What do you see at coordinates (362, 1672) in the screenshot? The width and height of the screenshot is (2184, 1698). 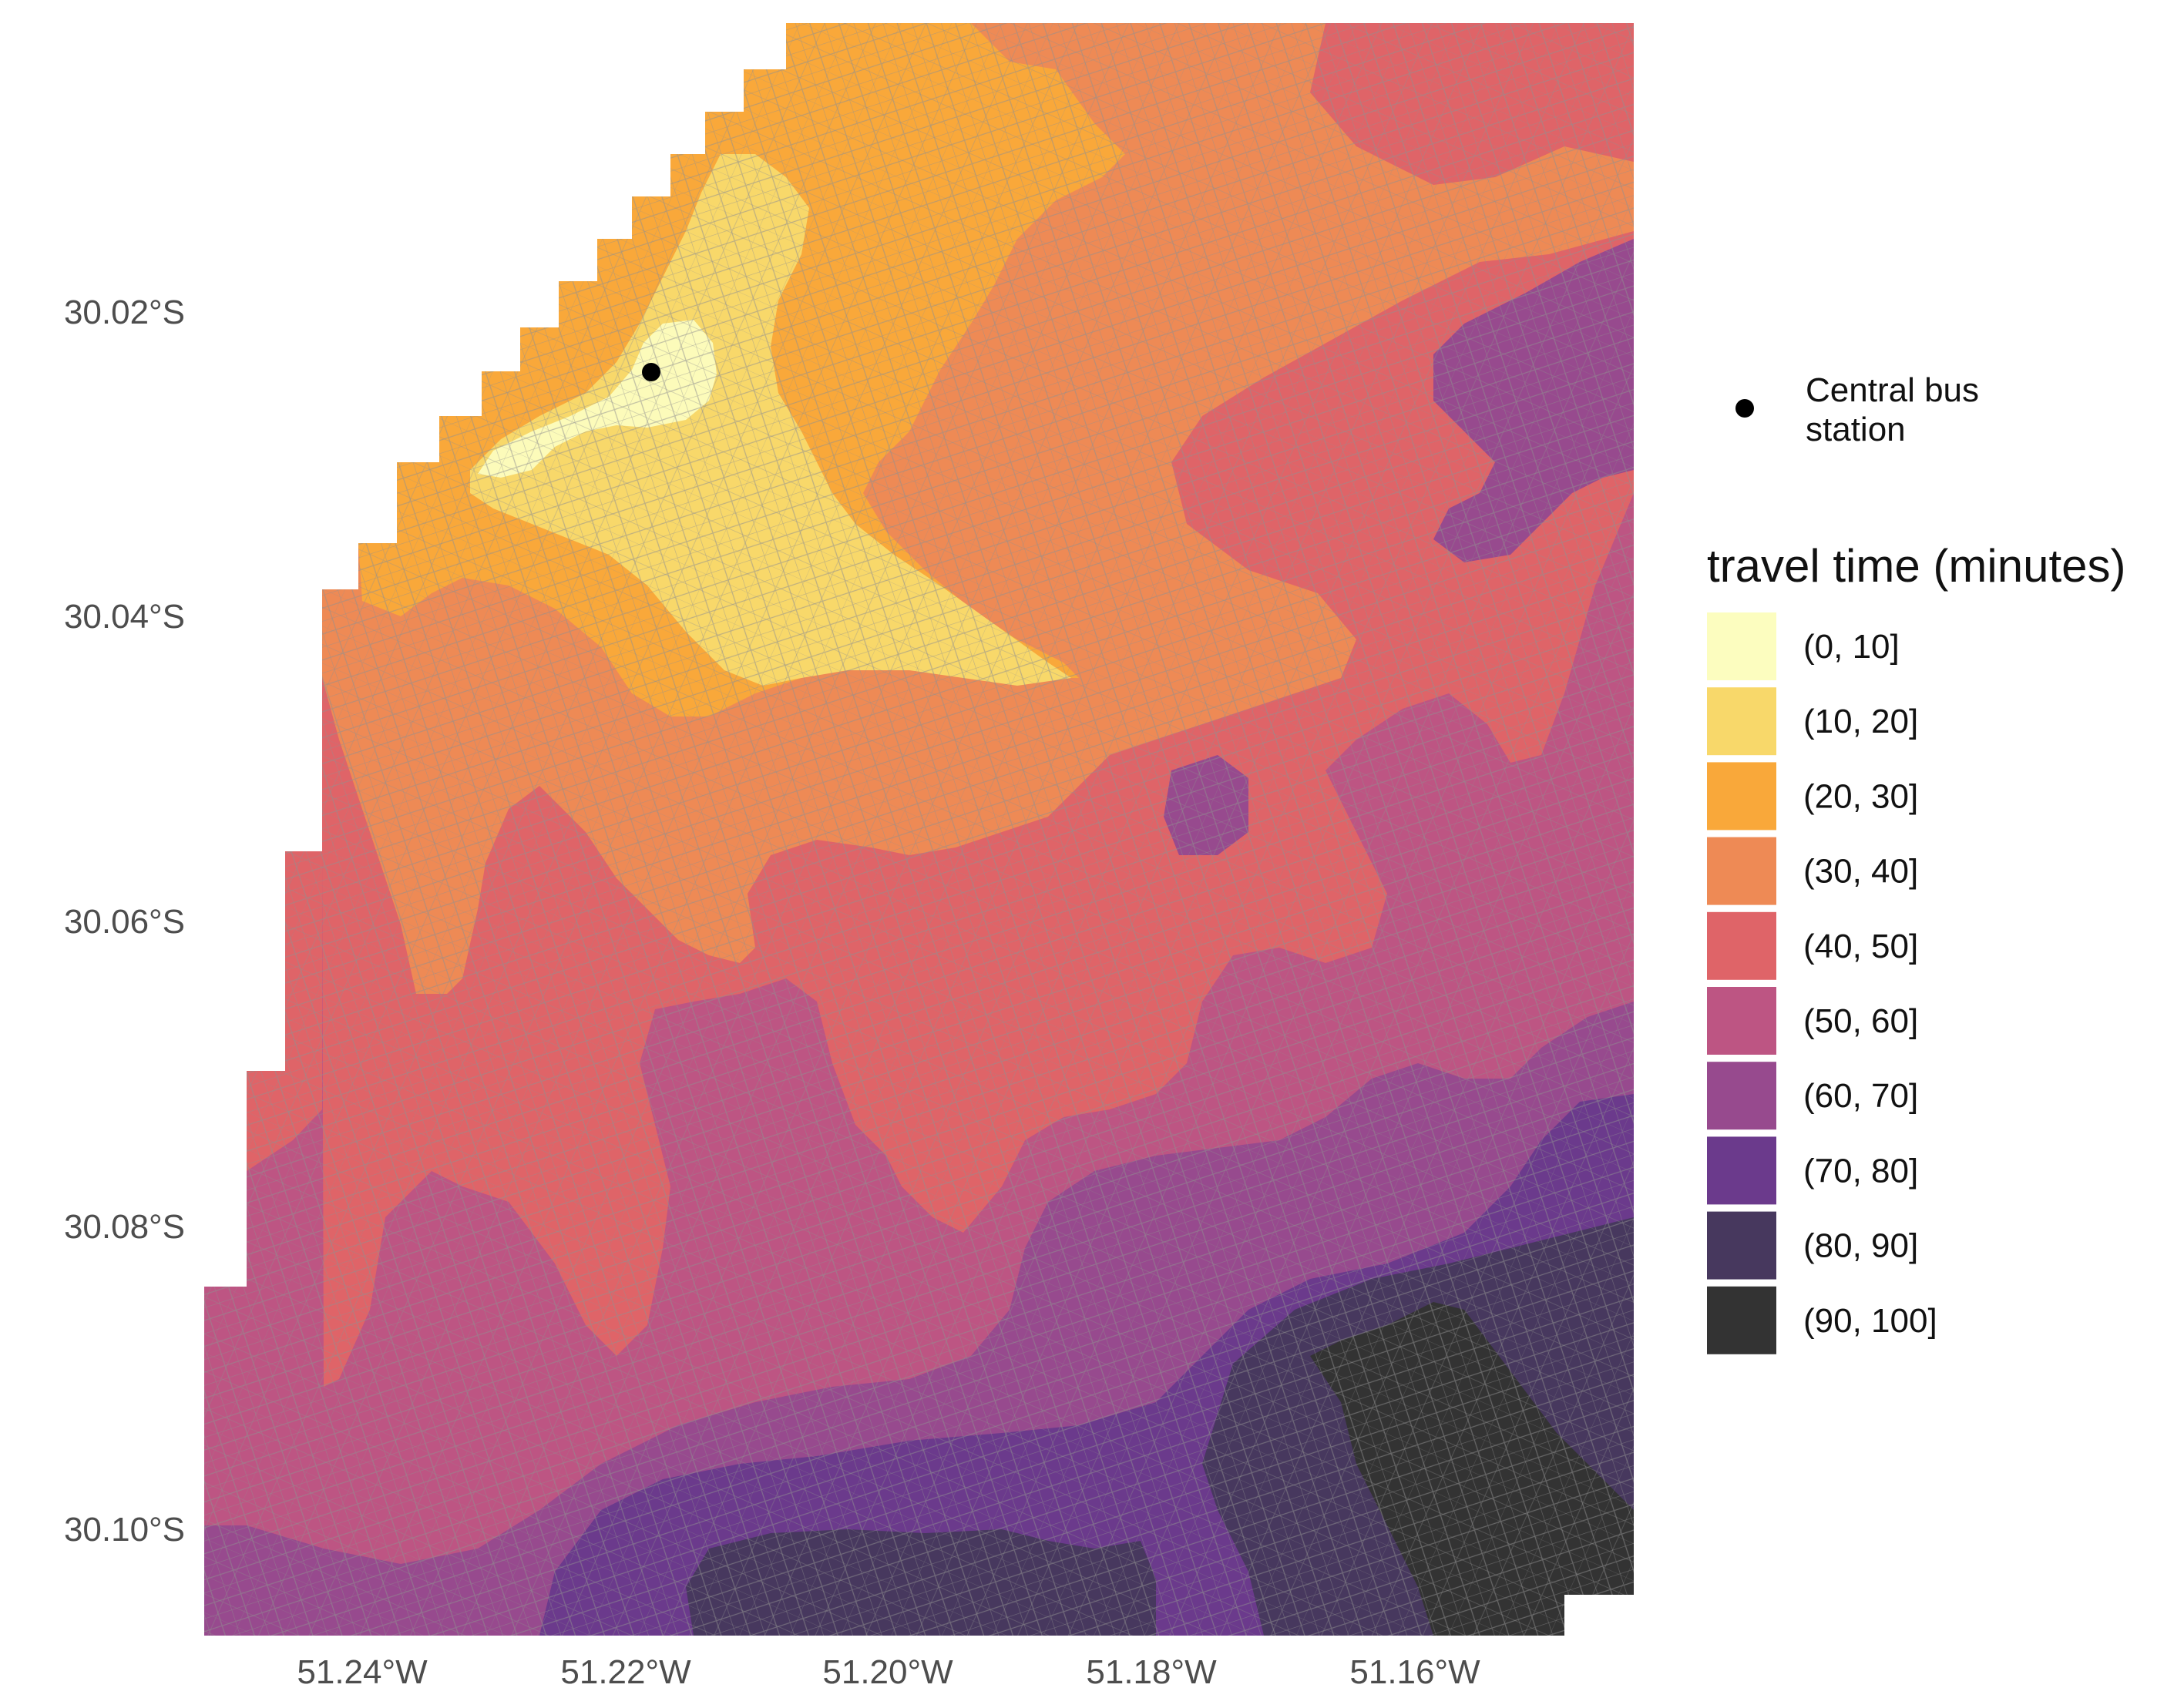 I see `x-axis-label: 51.24°W` at bounding box center [362, 1672].